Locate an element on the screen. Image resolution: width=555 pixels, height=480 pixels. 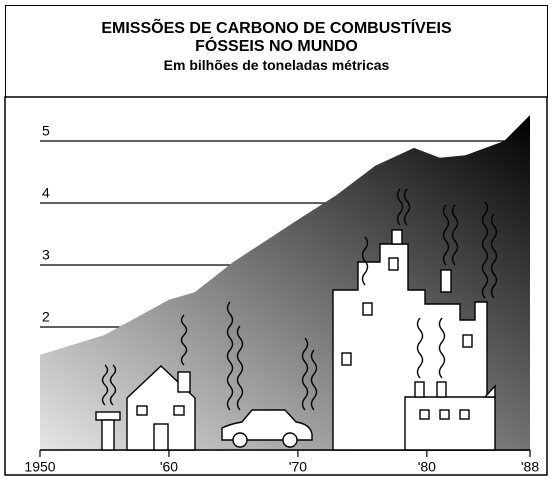
x-tick-label: '80 is located at coordinates (427, 467).